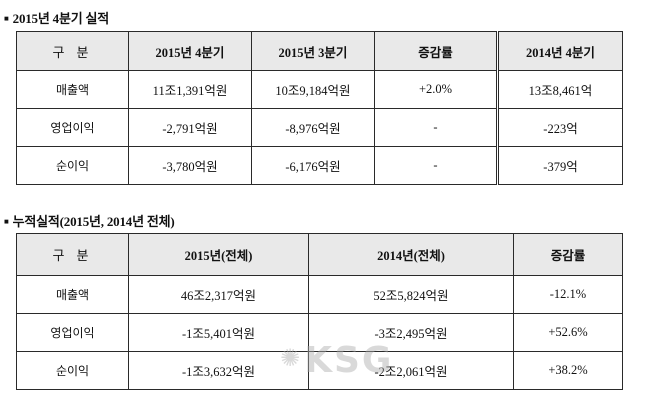  I want to click on section-1-title: ■ 2015년 4분기 실적, so click(56, 17).